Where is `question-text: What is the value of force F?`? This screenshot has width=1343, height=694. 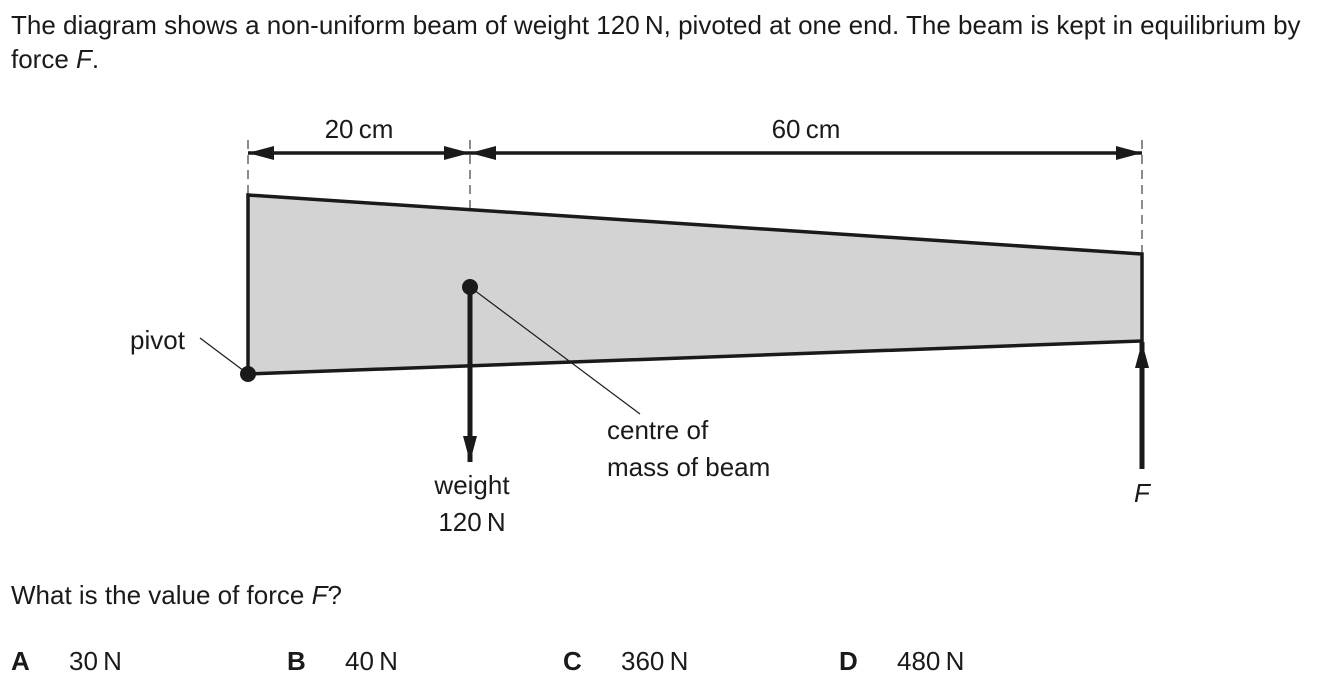 question-text: What is the value of force F? is located at coordinates (176, 595).